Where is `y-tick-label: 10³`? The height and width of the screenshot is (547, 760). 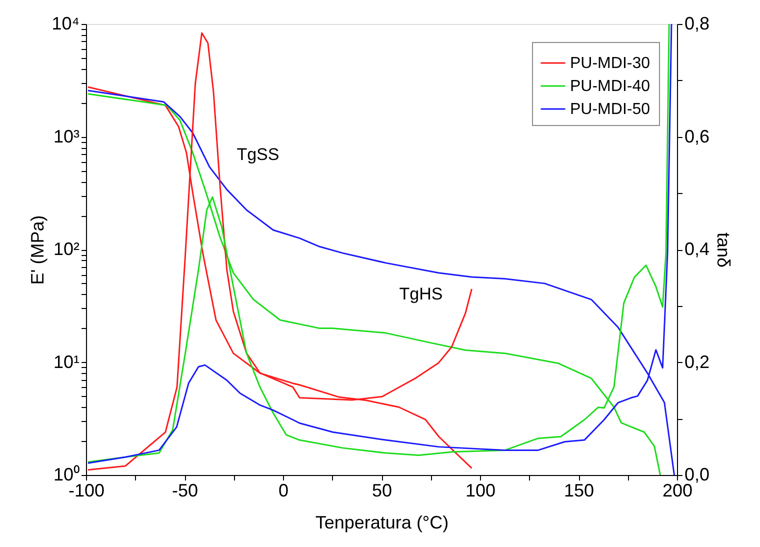
y-tick-label: 10³ is located at coordinates (66, 136).